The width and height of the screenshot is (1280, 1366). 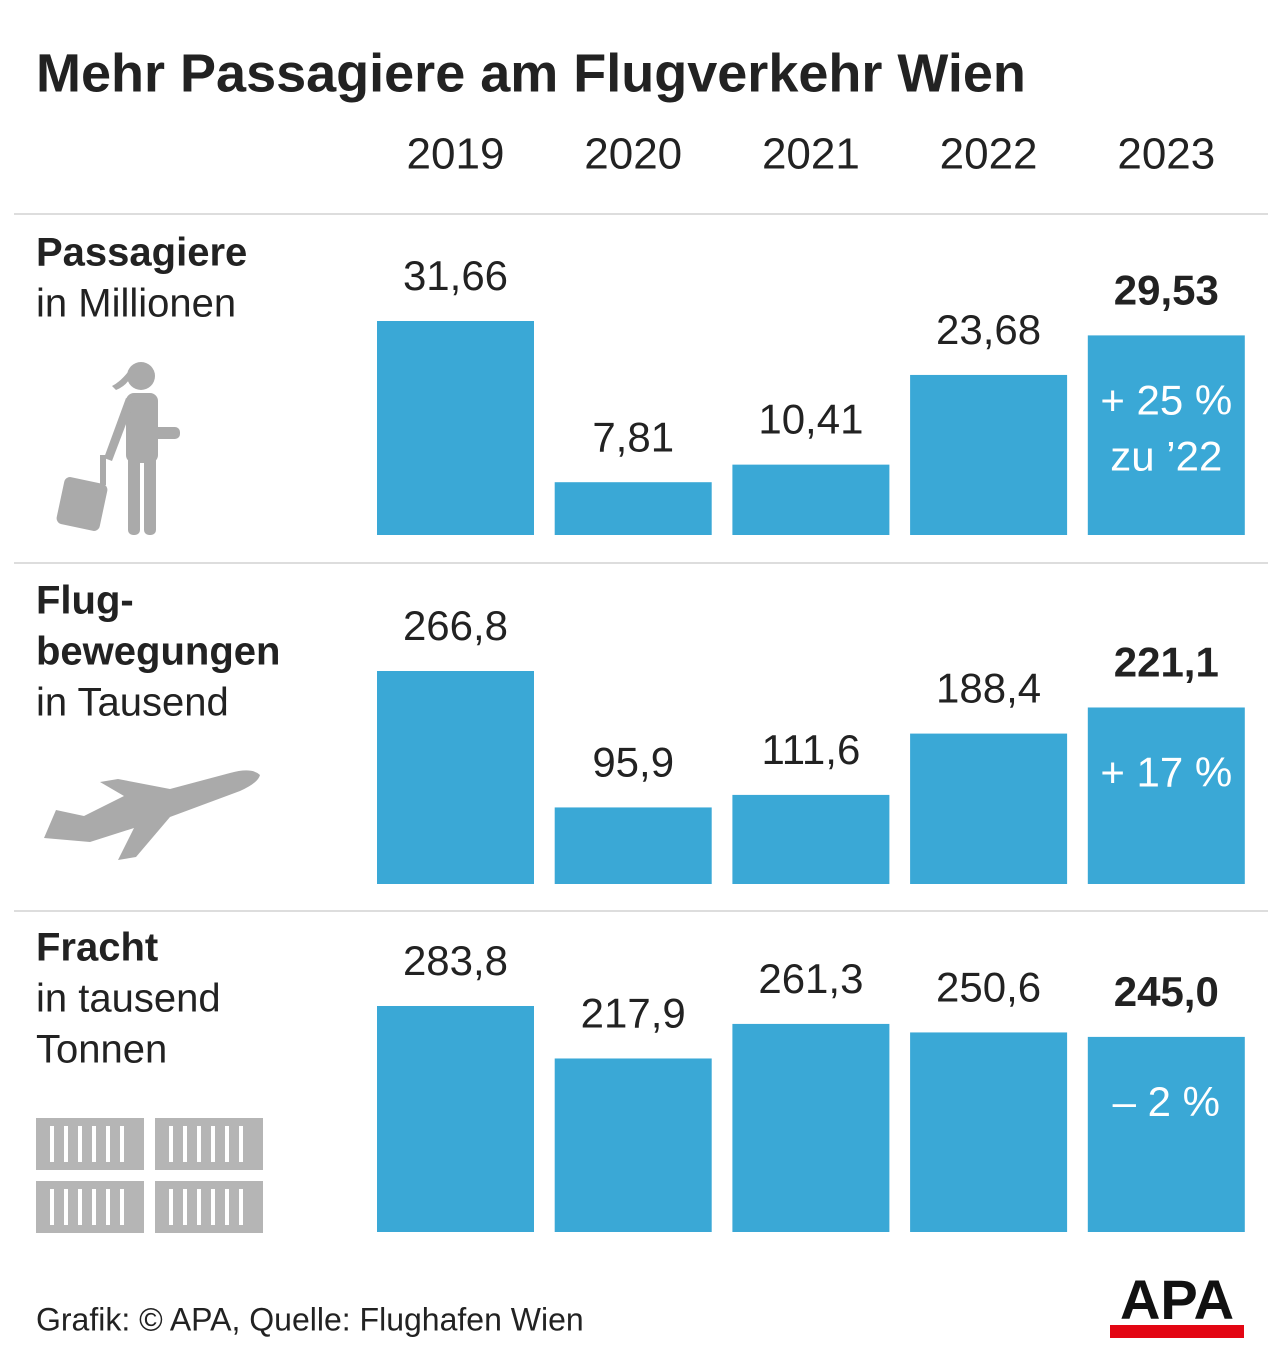 I want to click on value-label: 221,1, so click(x=1166, y=662).